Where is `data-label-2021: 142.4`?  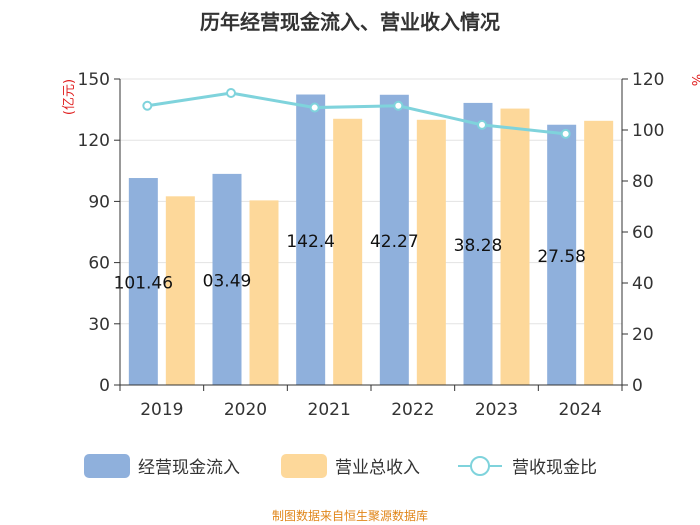
data-label-2021: 142.4 is located at coordinates (310, 242).